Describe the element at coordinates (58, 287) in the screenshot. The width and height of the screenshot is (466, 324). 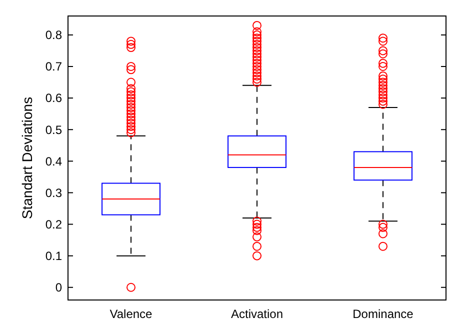
I see `y-tick-label: 0` at that location.